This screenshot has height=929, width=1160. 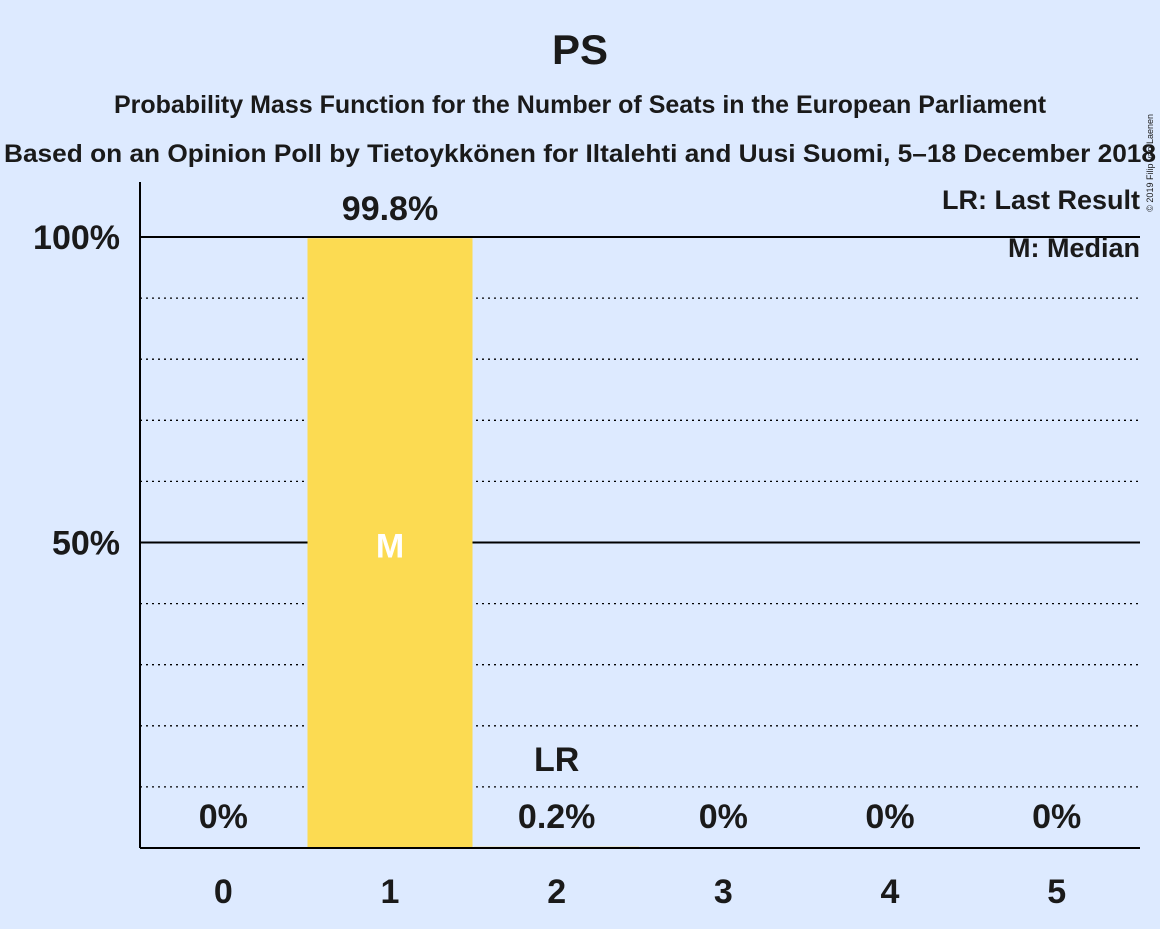 What do you see at coordinates (86, 544) in the screenshot?
I see `y-tick-label: 50%` at bounding box center [86, 544].